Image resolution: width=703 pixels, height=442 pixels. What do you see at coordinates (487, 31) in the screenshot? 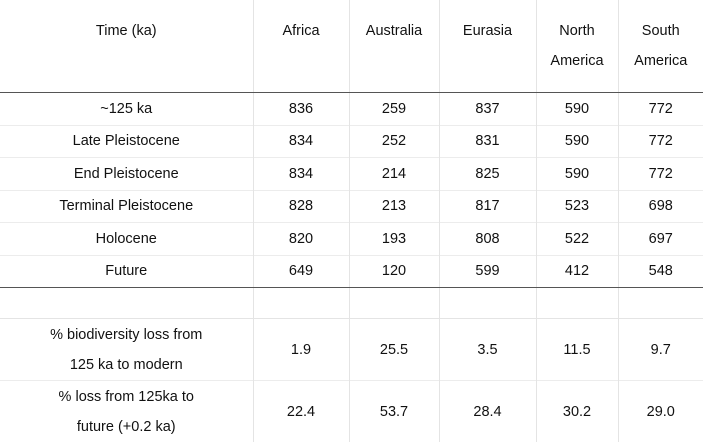
I see `header-eurasia-line1: Eurasia` at bounding box center [487, 31].